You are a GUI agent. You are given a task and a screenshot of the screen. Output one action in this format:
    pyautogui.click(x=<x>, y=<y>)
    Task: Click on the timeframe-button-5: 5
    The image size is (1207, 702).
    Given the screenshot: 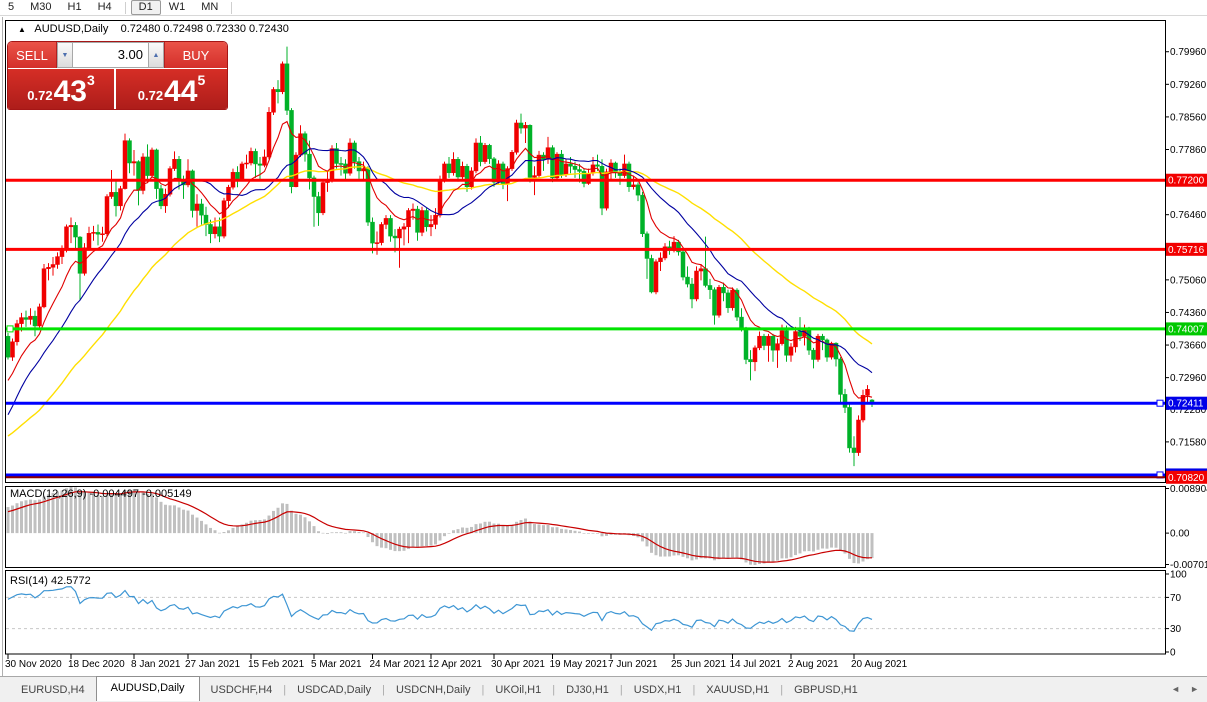 What is the action you would take?
    pyautogui.click(x=11, y=7)
    